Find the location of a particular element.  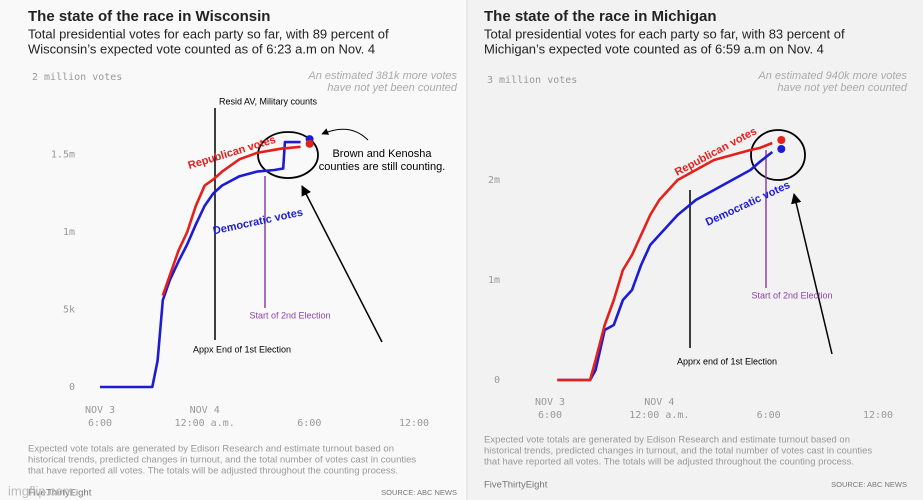

y-tick-label: 1.5m is located at coordinates (63, 155).